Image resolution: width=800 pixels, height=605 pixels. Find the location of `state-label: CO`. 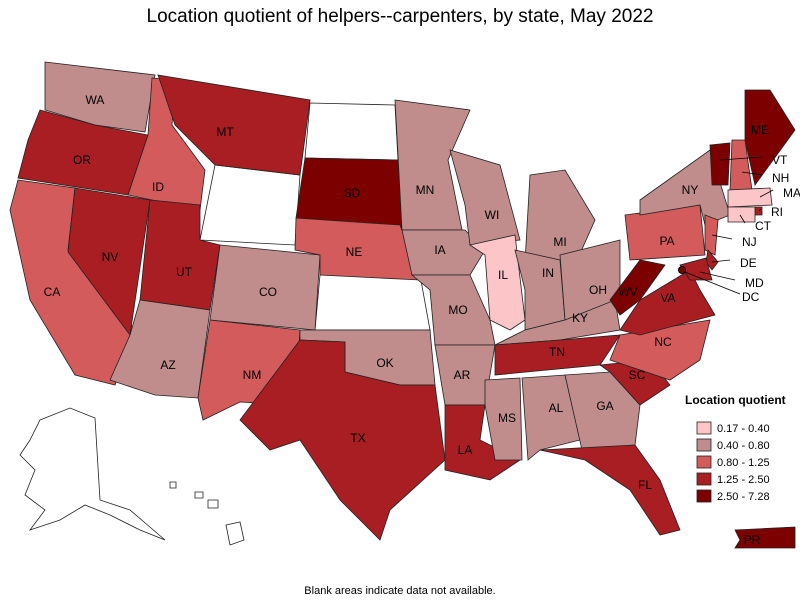

state-label: CO is located at coordinates (268, 292).